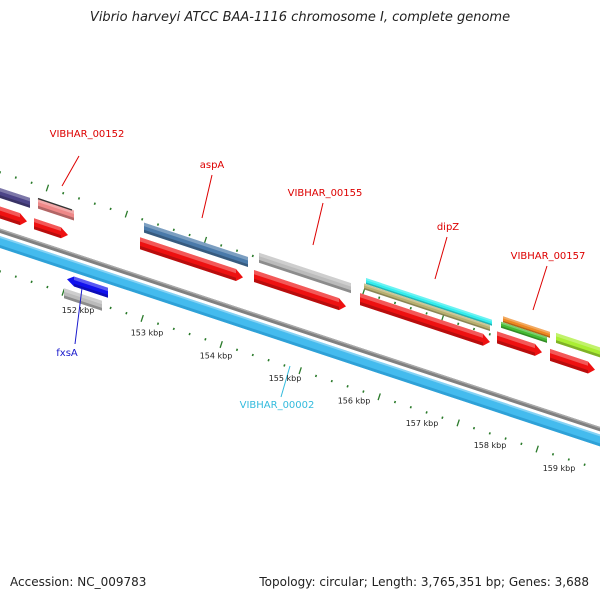  What do you see at coordinates (441, 258) in the screenshot?
I see `leader-dipz` at bounding box center [441, 258].